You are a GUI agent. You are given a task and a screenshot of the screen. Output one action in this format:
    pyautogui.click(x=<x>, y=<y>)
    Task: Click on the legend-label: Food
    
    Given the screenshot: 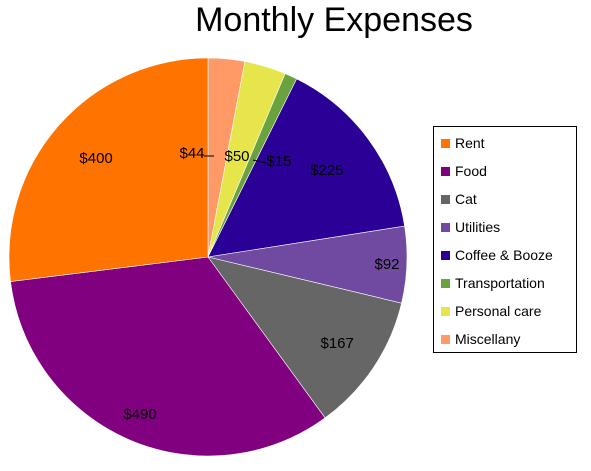 What is the action you would take?
    pyautogui.click(x=471, y=171)
    